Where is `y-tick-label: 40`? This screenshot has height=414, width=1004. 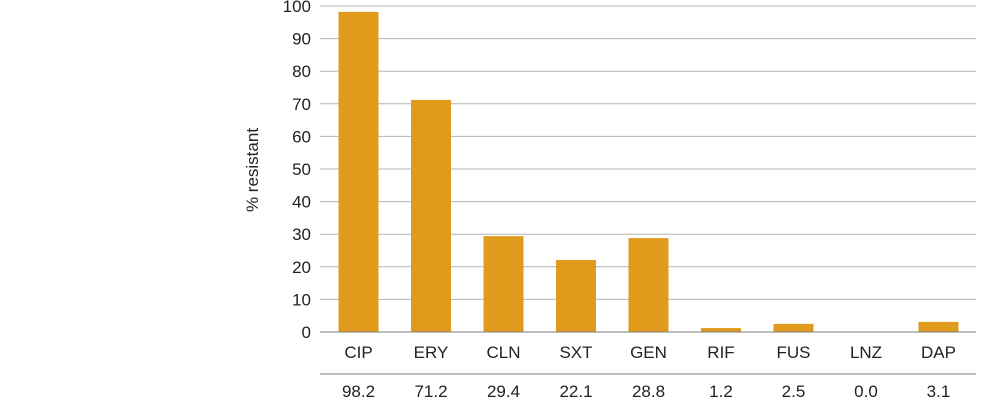 y-tick-label: 40 is located at coordinates (301, 202).